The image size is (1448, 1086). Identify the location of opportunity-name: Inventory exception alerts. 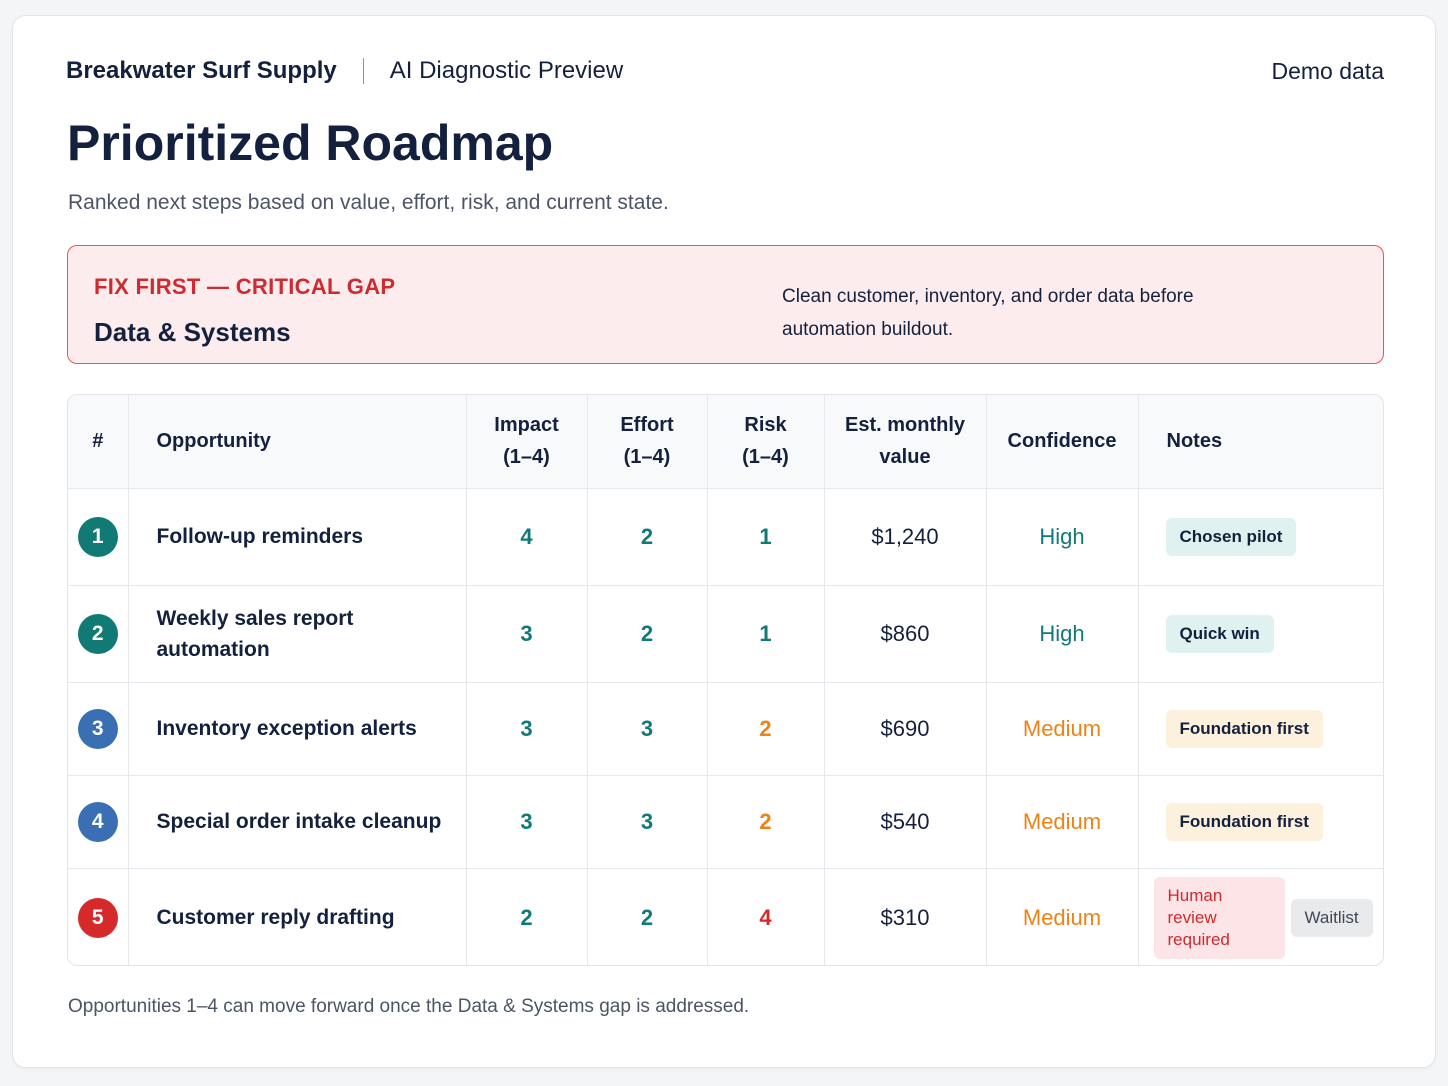
(297, 729).